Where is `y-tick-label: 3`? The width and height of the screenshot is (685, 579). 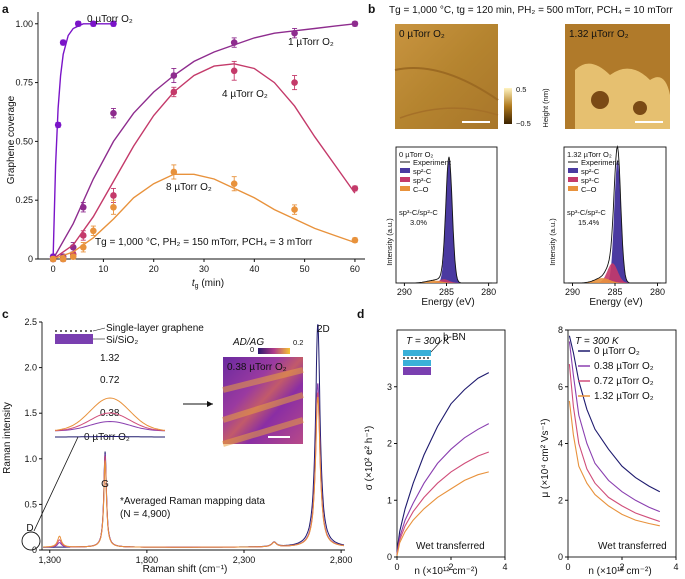
y-tick-label: 3 is located at coordinates (389, 387).